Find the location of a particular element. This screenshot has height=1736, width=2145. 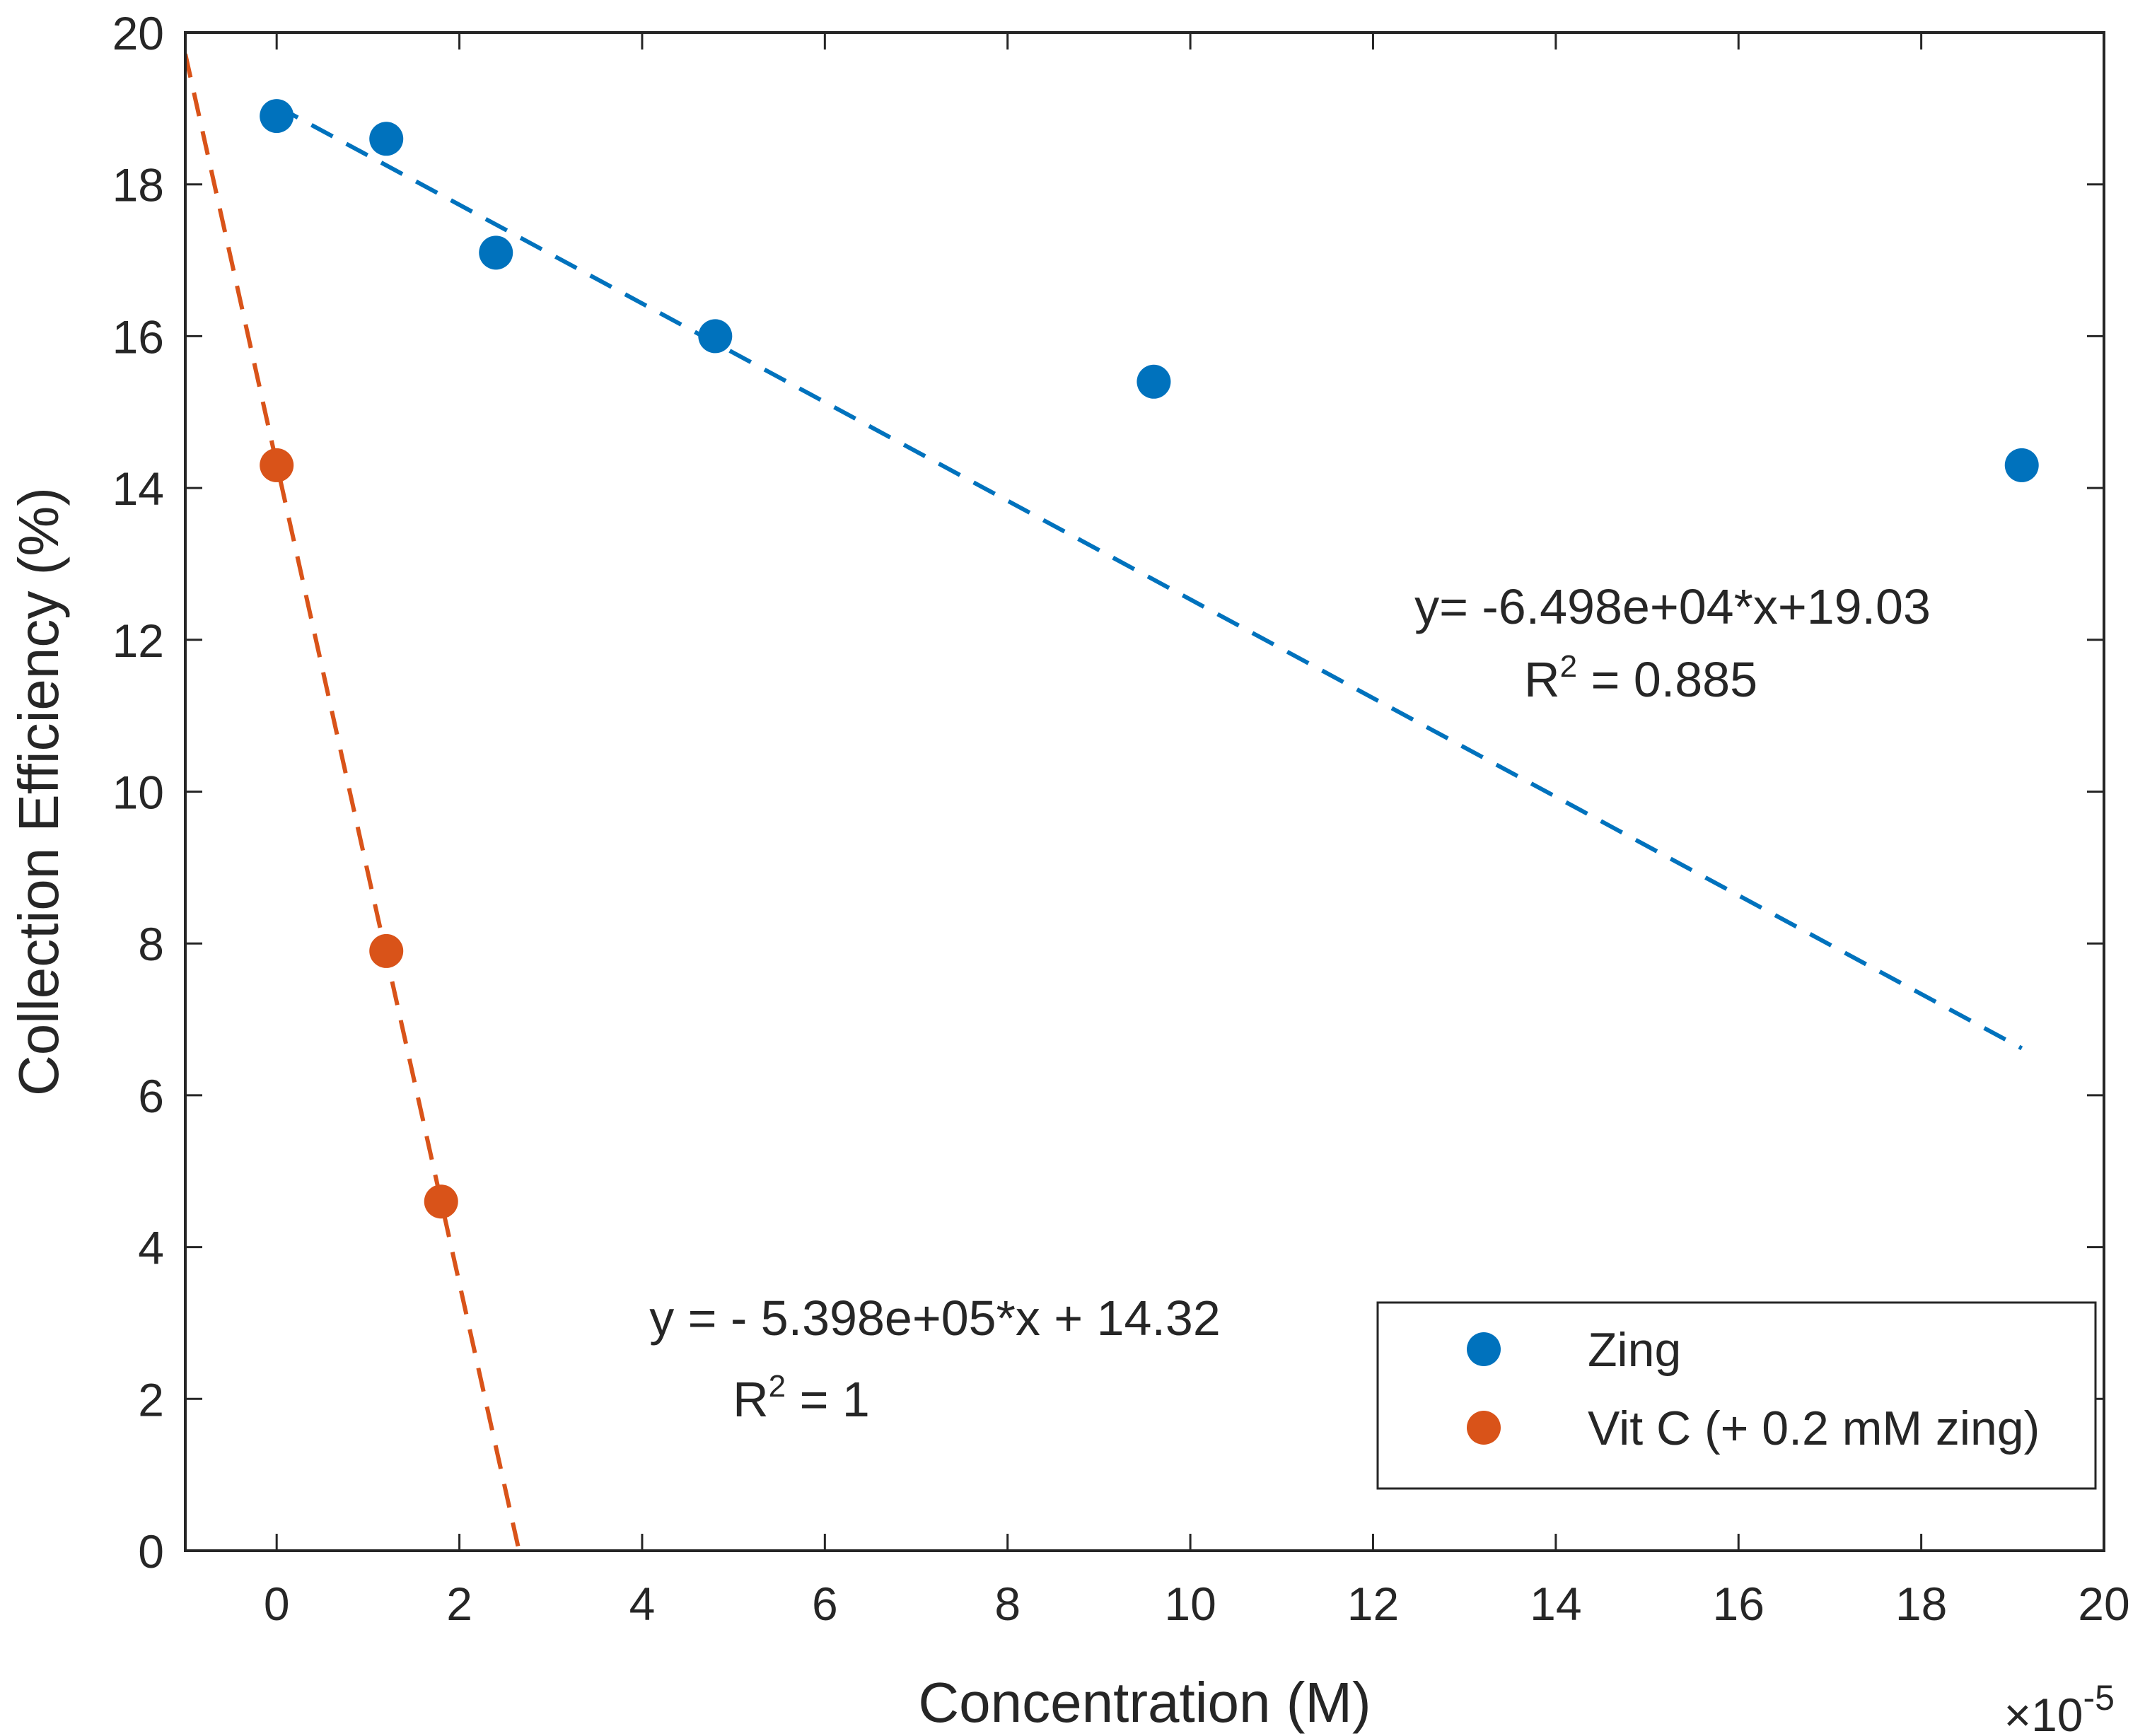

legend-label-zing: Zing is located at coordinates (1634, 1350).